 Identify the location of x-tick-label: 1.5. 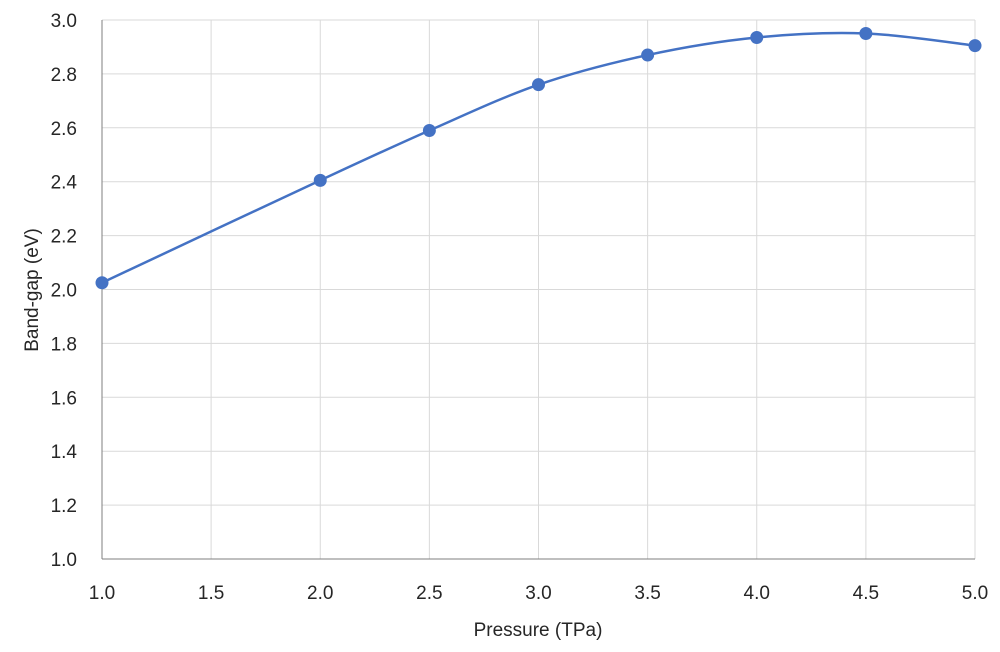
(211, 593).